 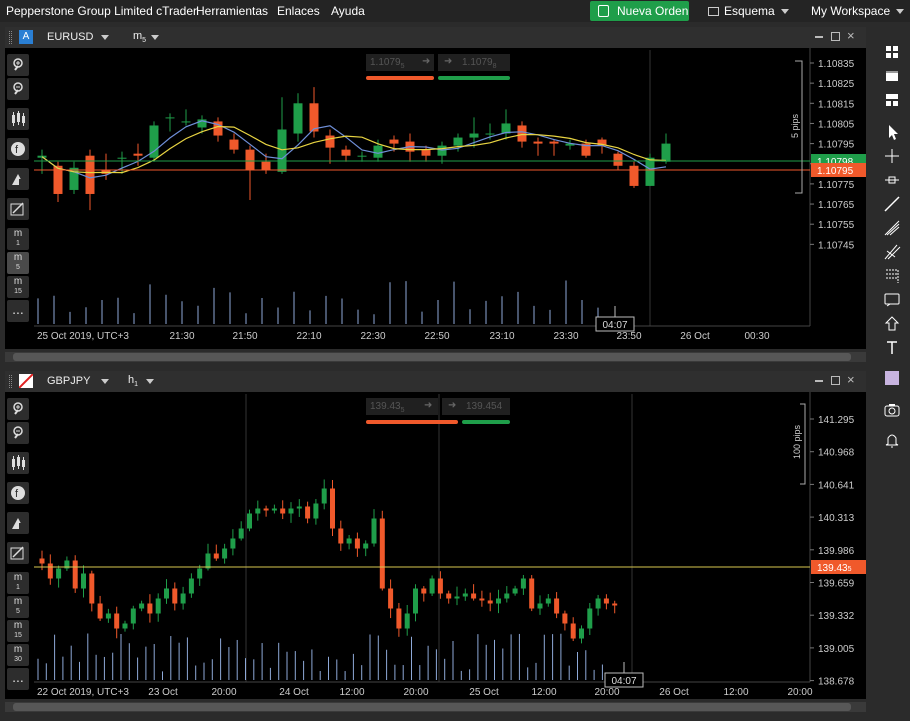 What do you see at coordinates (639, 11) in the screenshot?
I see `new-order-button: Nueva Orden` at bounding box center [639, 11].